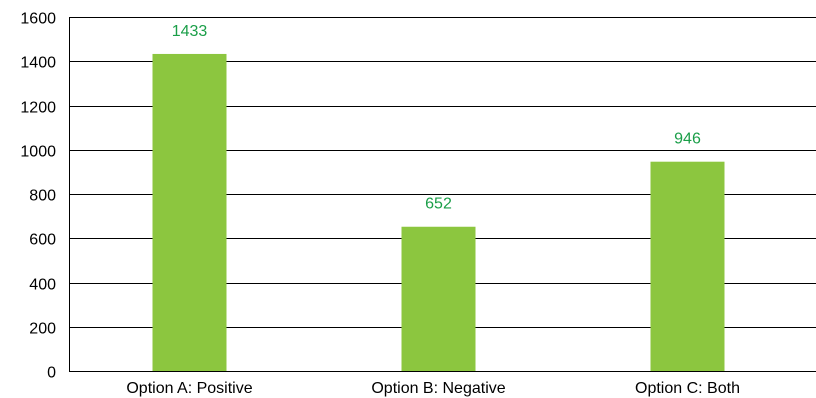 Image resolution: width=816 pixels, height=398 pixels. What do you see at coordinates (51, 373) in the screenshot?
I see `y-tick-label: 0` at bounding box center [51, 373].